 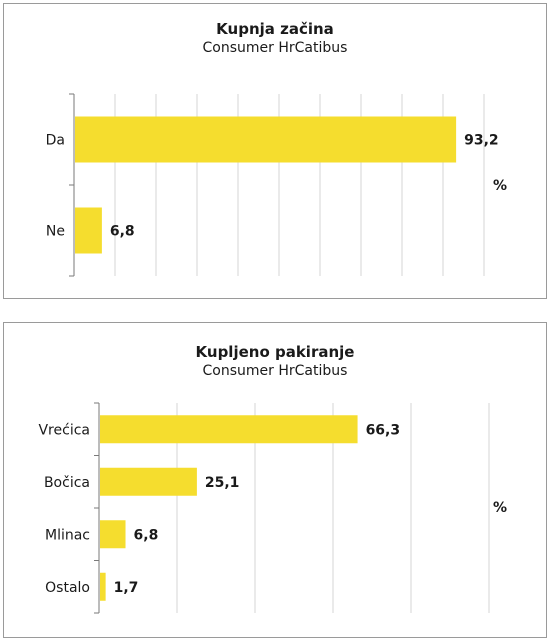 What do you see at coordinates (481, 141) in the screenshot?
I see `value-label: 93,2` at bounding box center [481, 141].